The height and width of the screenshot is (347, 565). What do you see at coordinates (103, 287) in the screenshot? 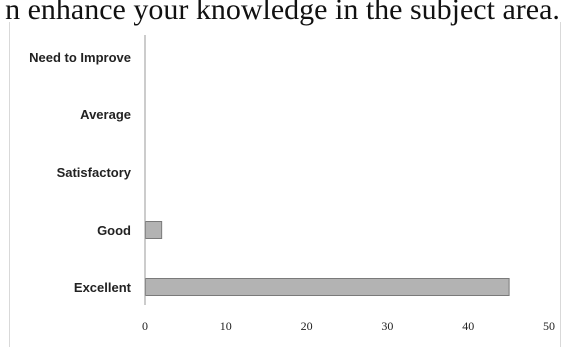
I see `category-label-excellent: Excellent` at bounding box center [103, 287].